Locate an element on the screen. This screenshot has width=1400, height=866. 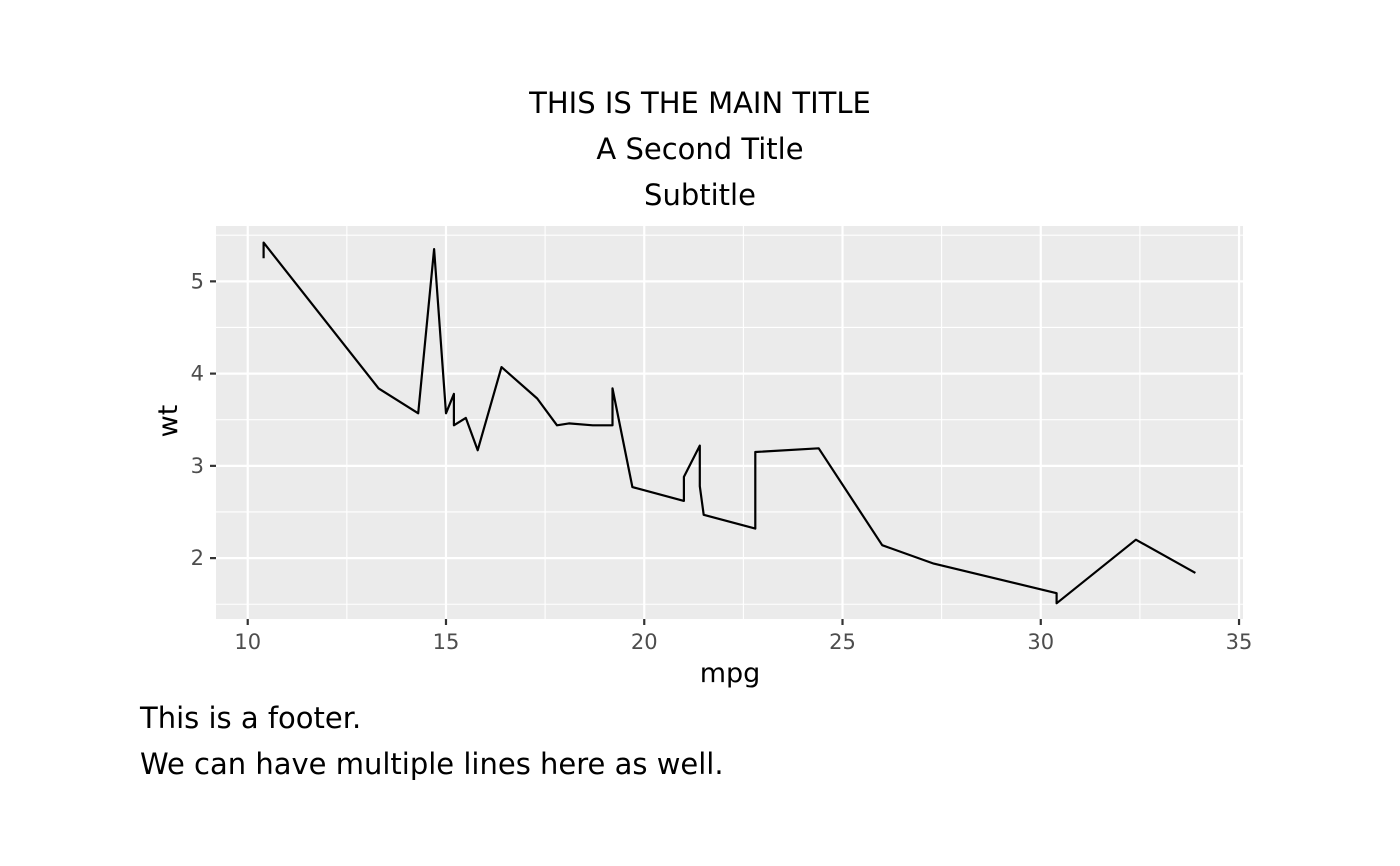
footer-line-1: This is a footer. is located at coordinates (251, 718).